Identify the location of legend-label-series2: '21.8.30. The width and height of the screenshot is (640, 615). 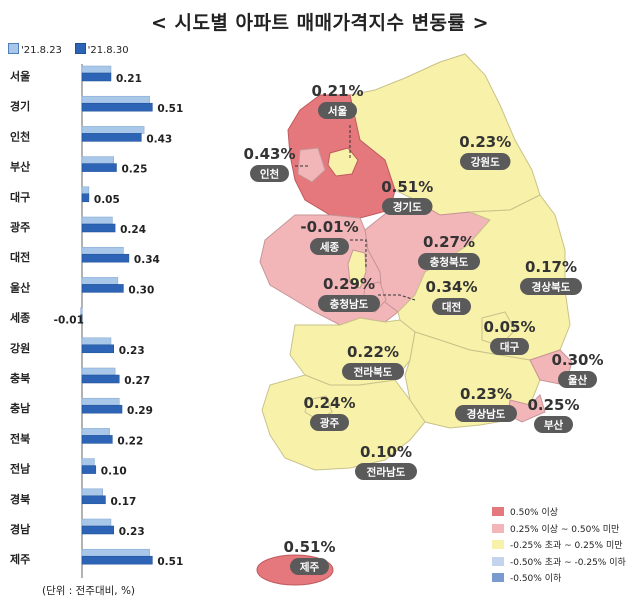
(108, 50).